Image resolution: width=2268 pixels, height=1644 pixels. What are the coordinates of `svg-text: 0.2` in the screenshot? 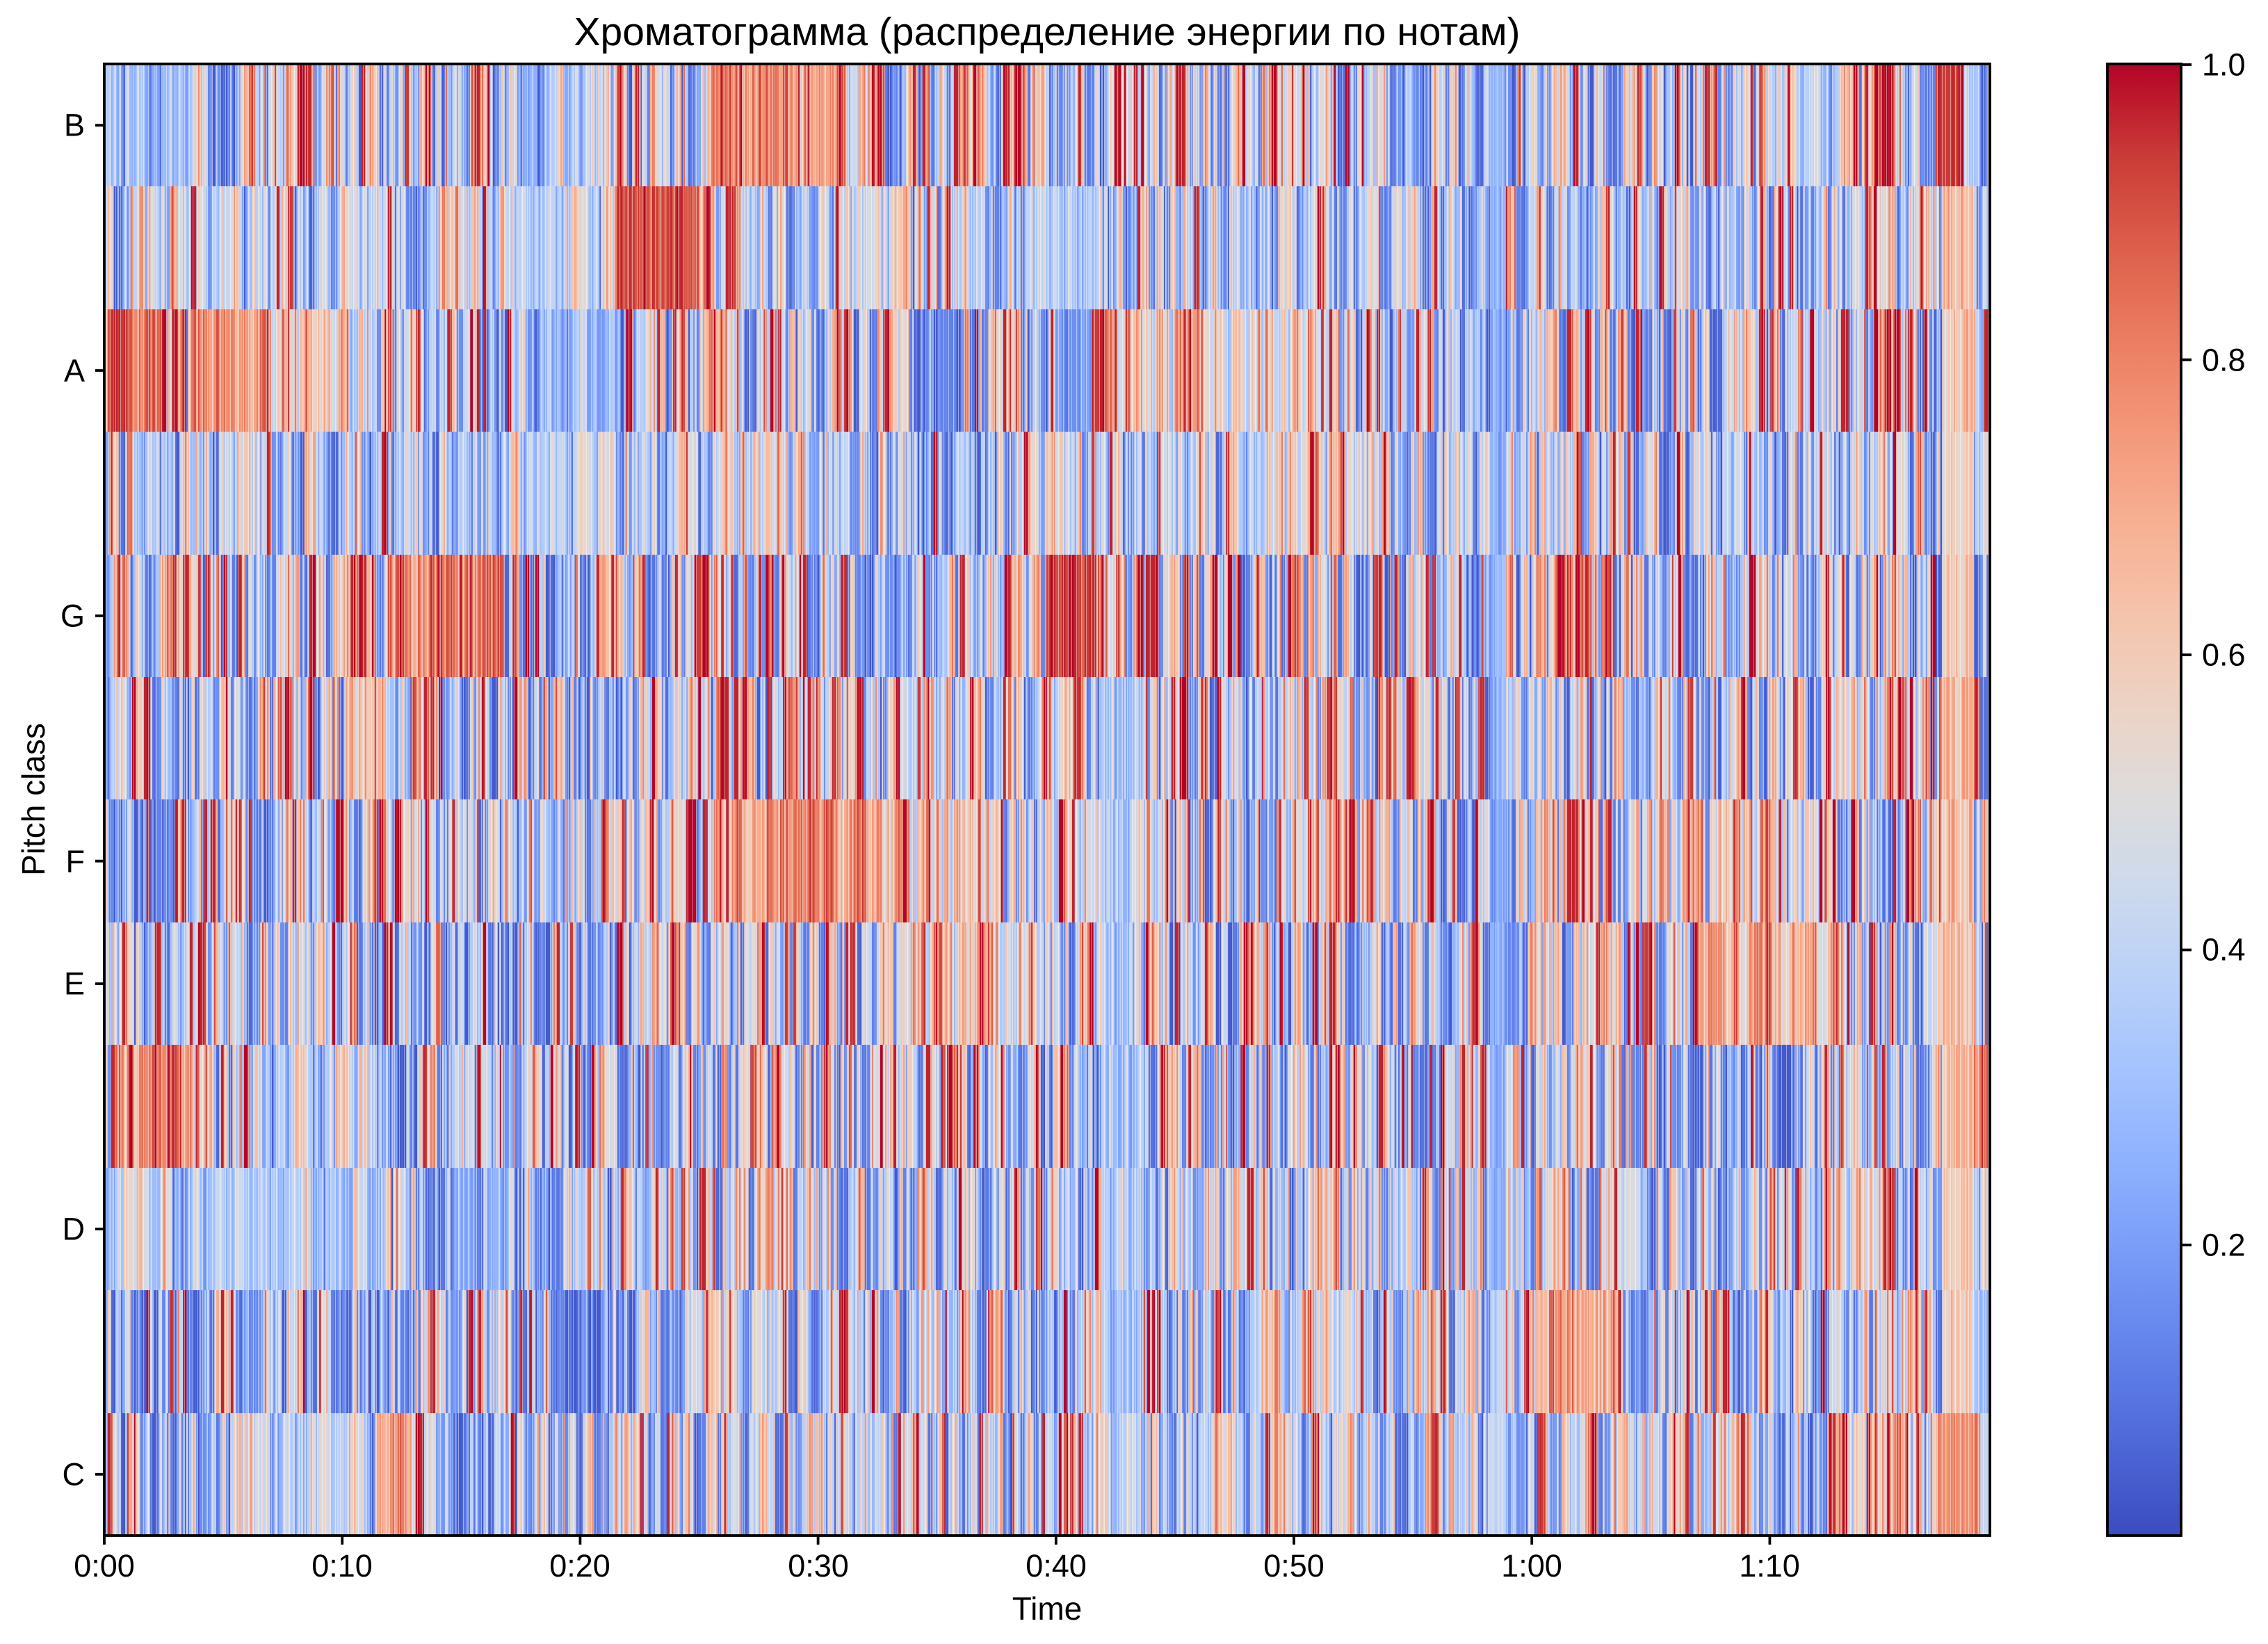 It's located at (2224, 1245).